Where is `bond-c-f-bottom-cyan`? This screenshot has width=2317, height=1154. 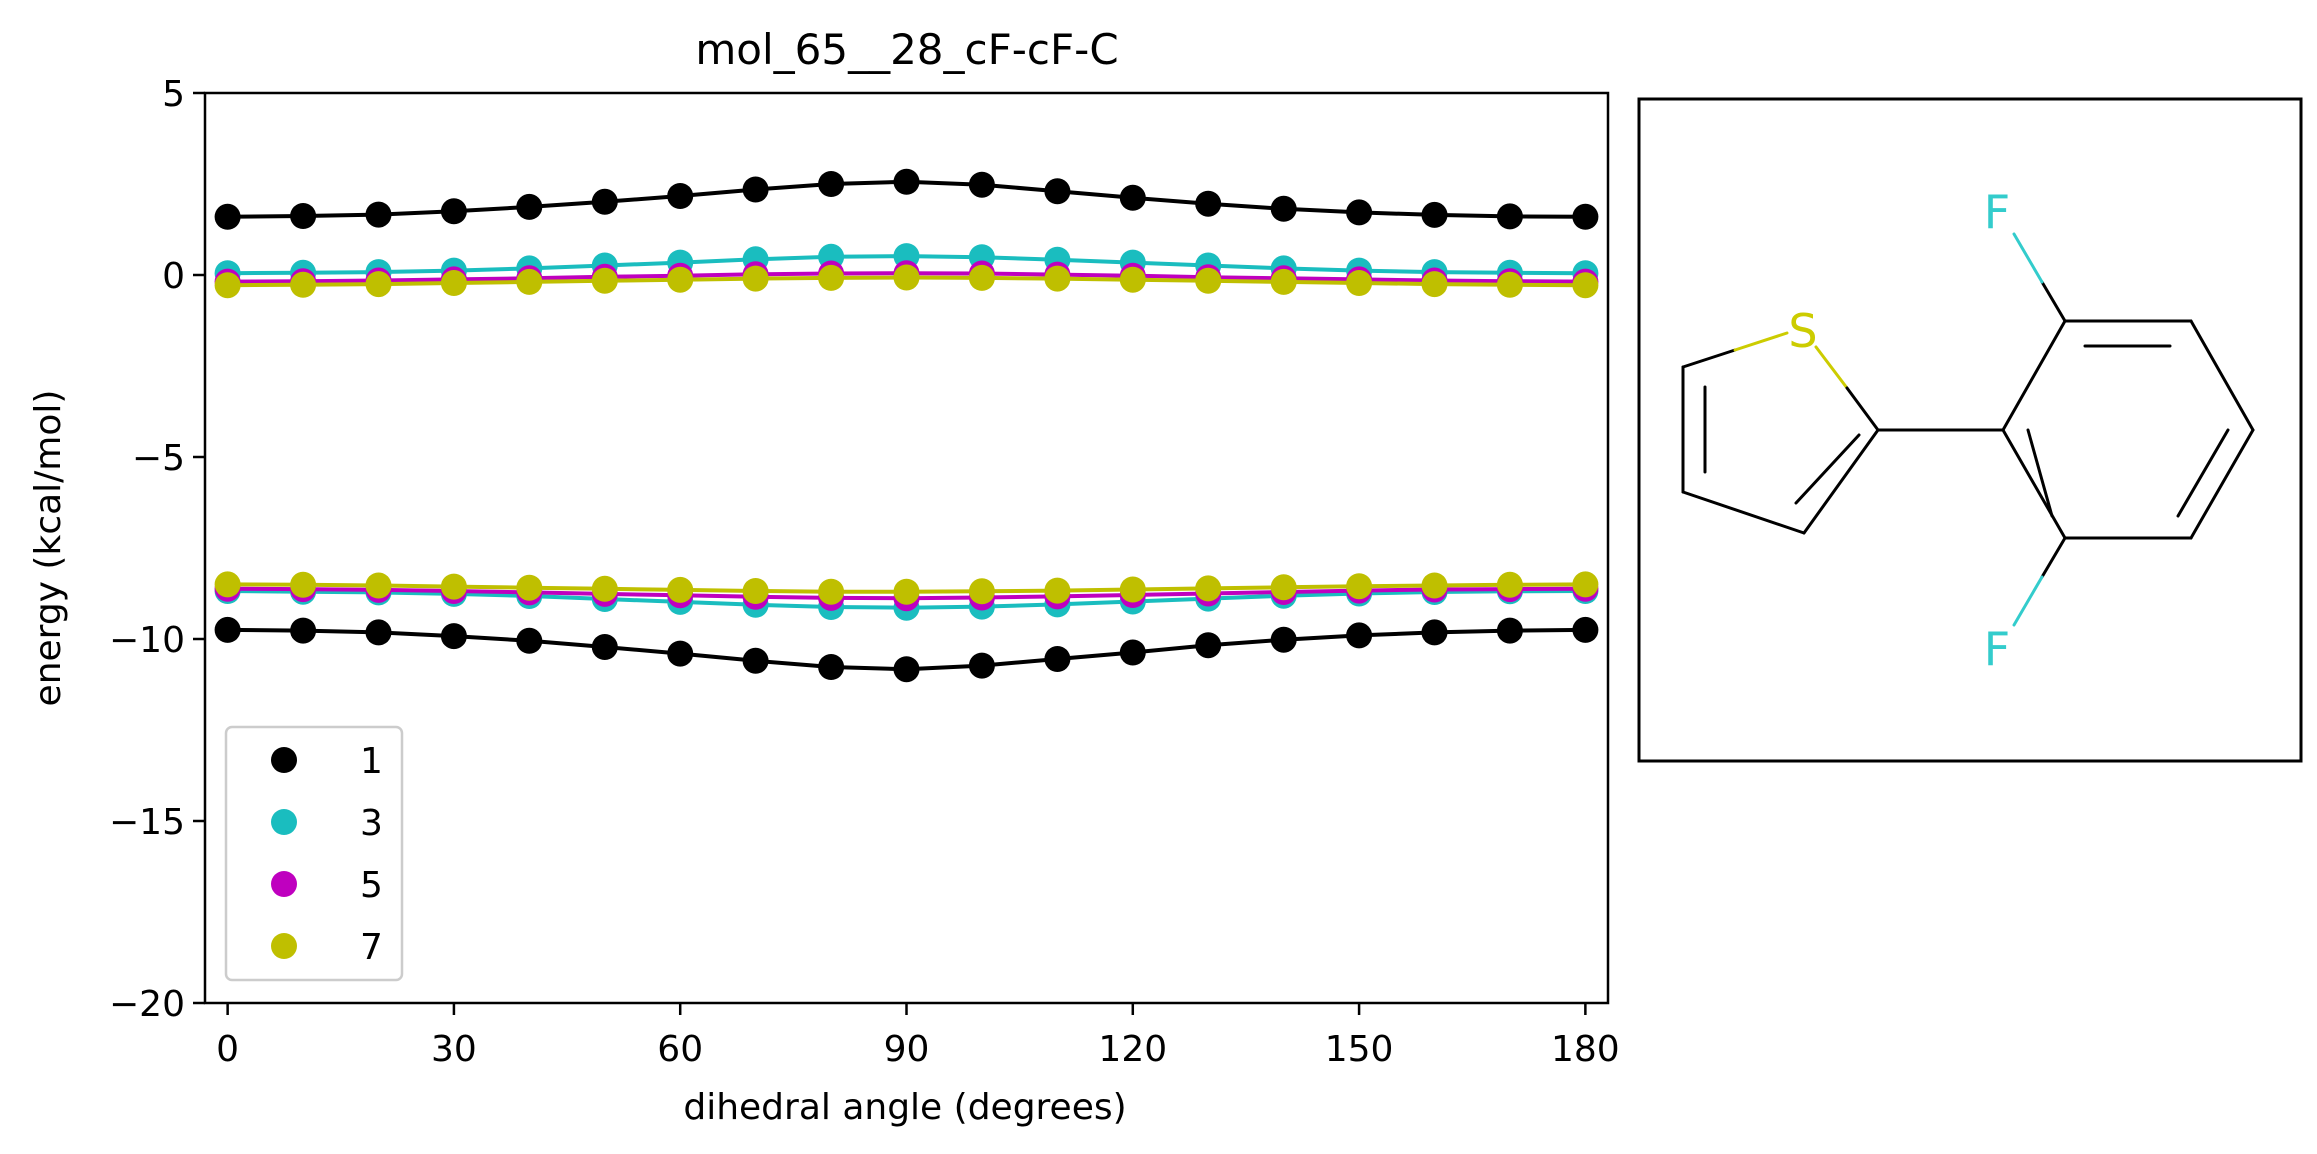 bond-c-f-bottom-cyan is located at coordinates (2028, 601).